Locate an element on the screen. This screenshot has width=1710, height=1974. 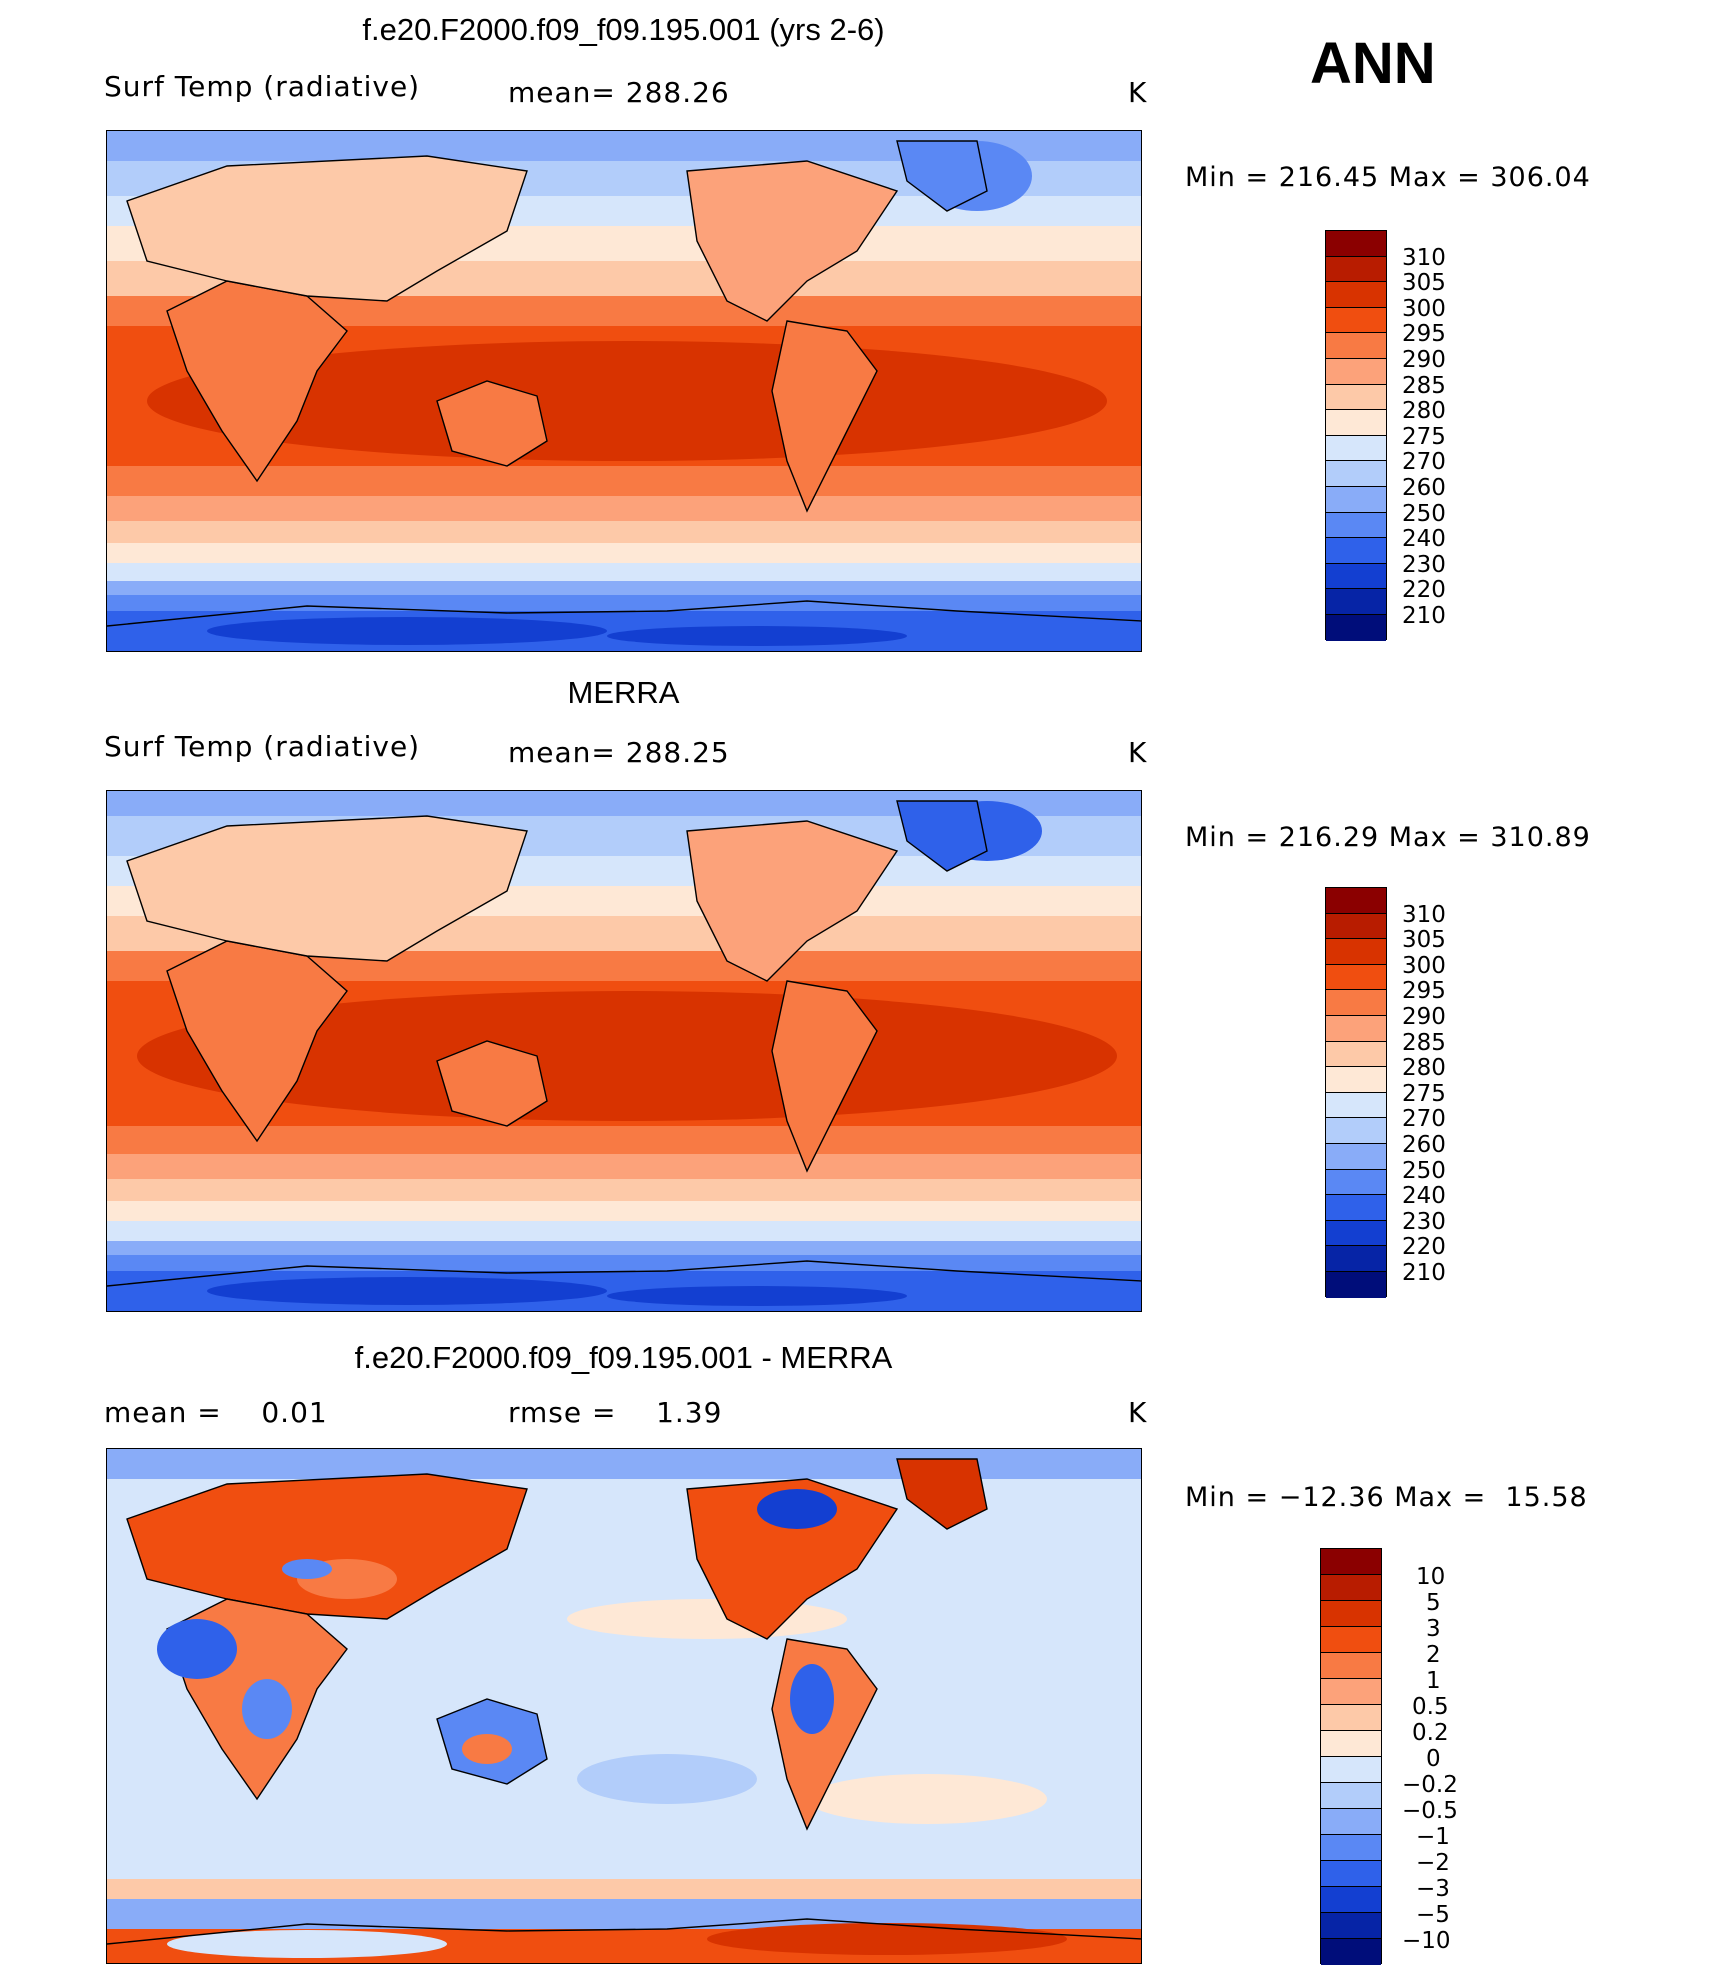
panel2-variable-label: Surf Temp (radiative) is located at coordinates (262, 746).